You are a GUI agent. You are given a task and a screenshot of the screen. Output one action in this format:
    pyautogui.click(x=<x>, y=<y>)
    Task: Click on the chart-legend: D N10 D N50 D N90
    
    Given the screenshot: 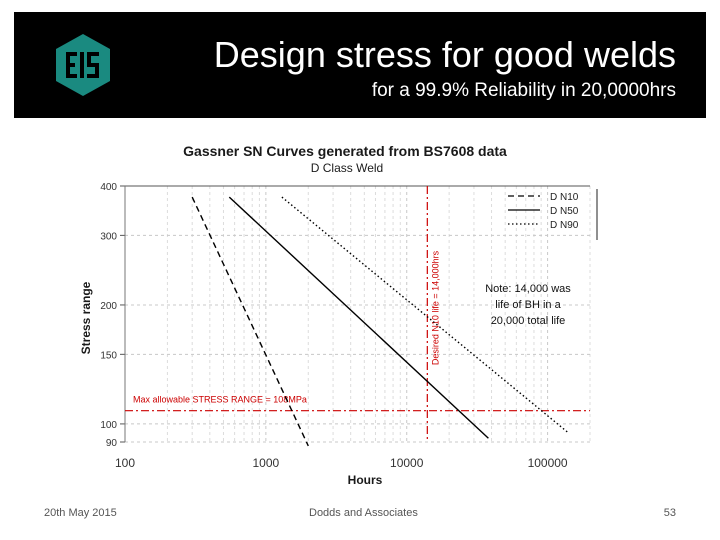 What is the action you would take?
    pyautogui.click(x=553, y=214)
    